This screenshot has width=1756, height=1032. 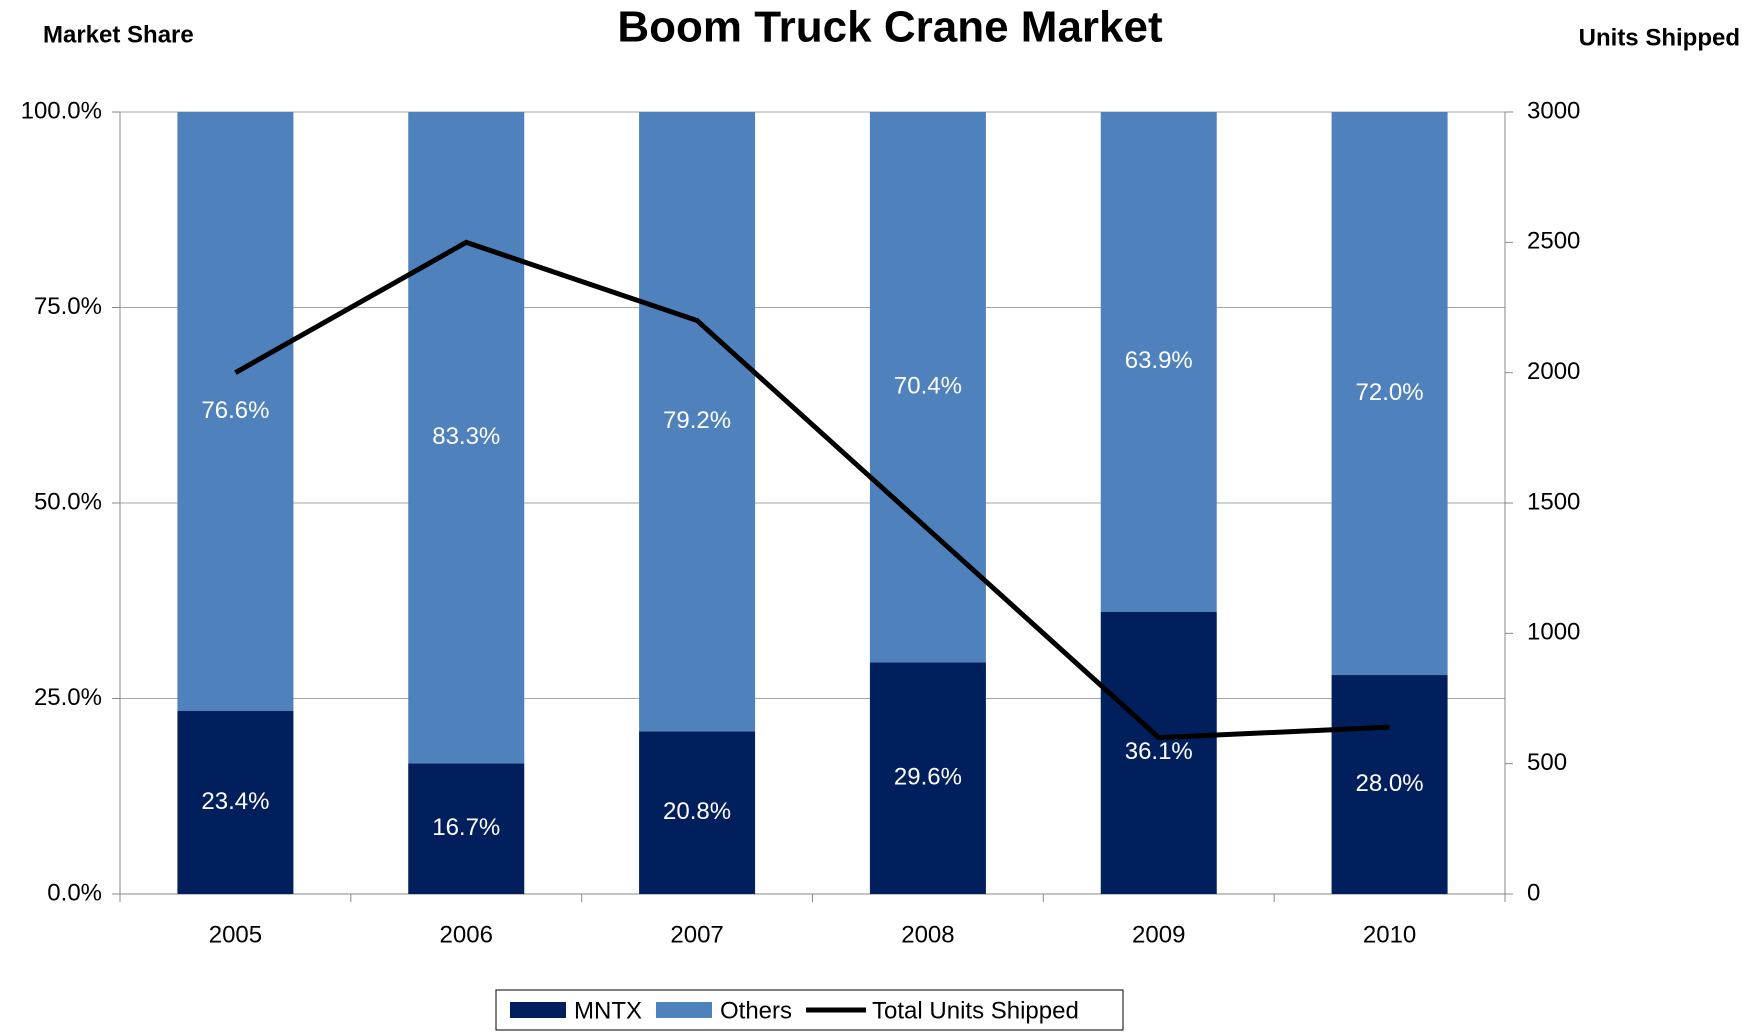 What do you see at coordinates (1553, 632) in the screenshot?
I see `y2-tick-label: 1000` at bounding box center [1553, 632].